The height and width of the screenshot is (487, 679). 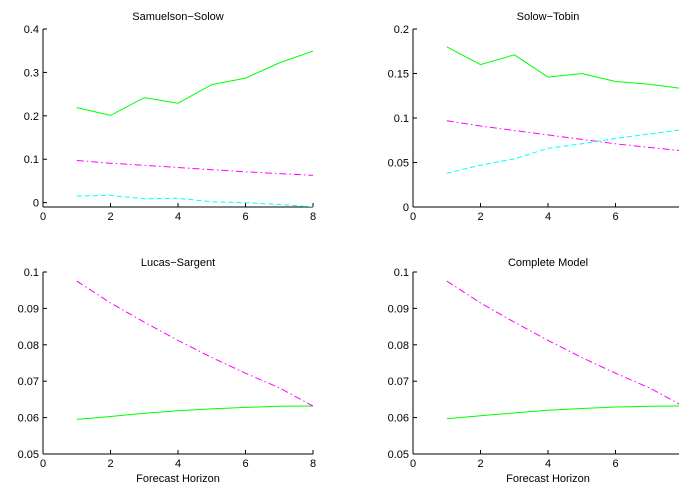 What do you see at coordinates (548, 263) in the screenshot?
I see `panel-title: Complete Model` at bounding box center [548, 263].